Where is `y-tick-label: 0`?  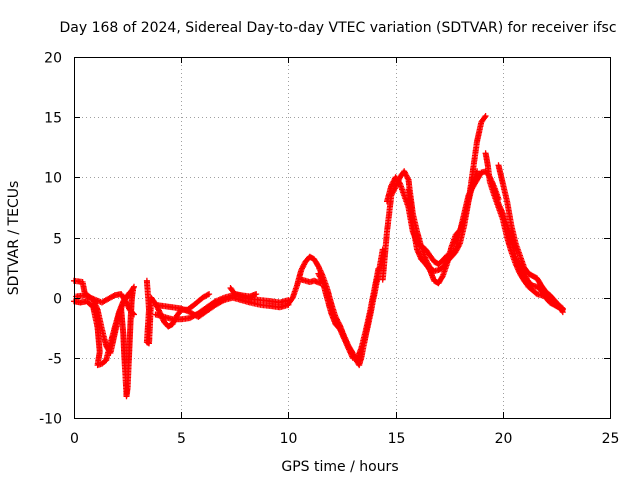
y-tick-label: 0 is located at coordinates (57, 300).